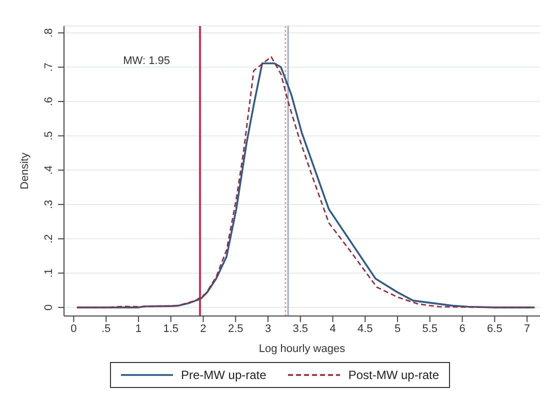 Image resolution: width=550 pixels, height=400 pixels. Describe the element at coordinates (397, 328) in the screenshot. I see `x-tick-label: 5` at that location.